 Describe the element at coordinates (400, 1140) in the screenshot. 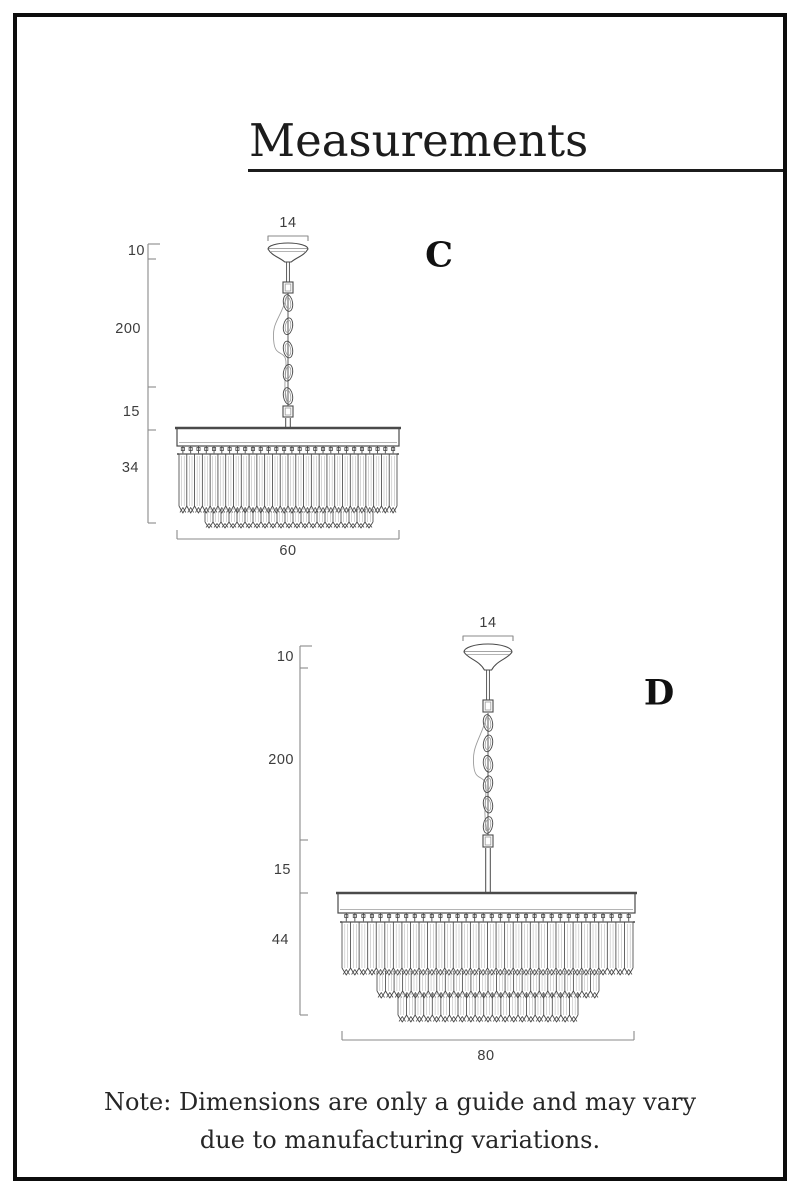

I see `note-line-2: due to manufacturing variations.` at that location.